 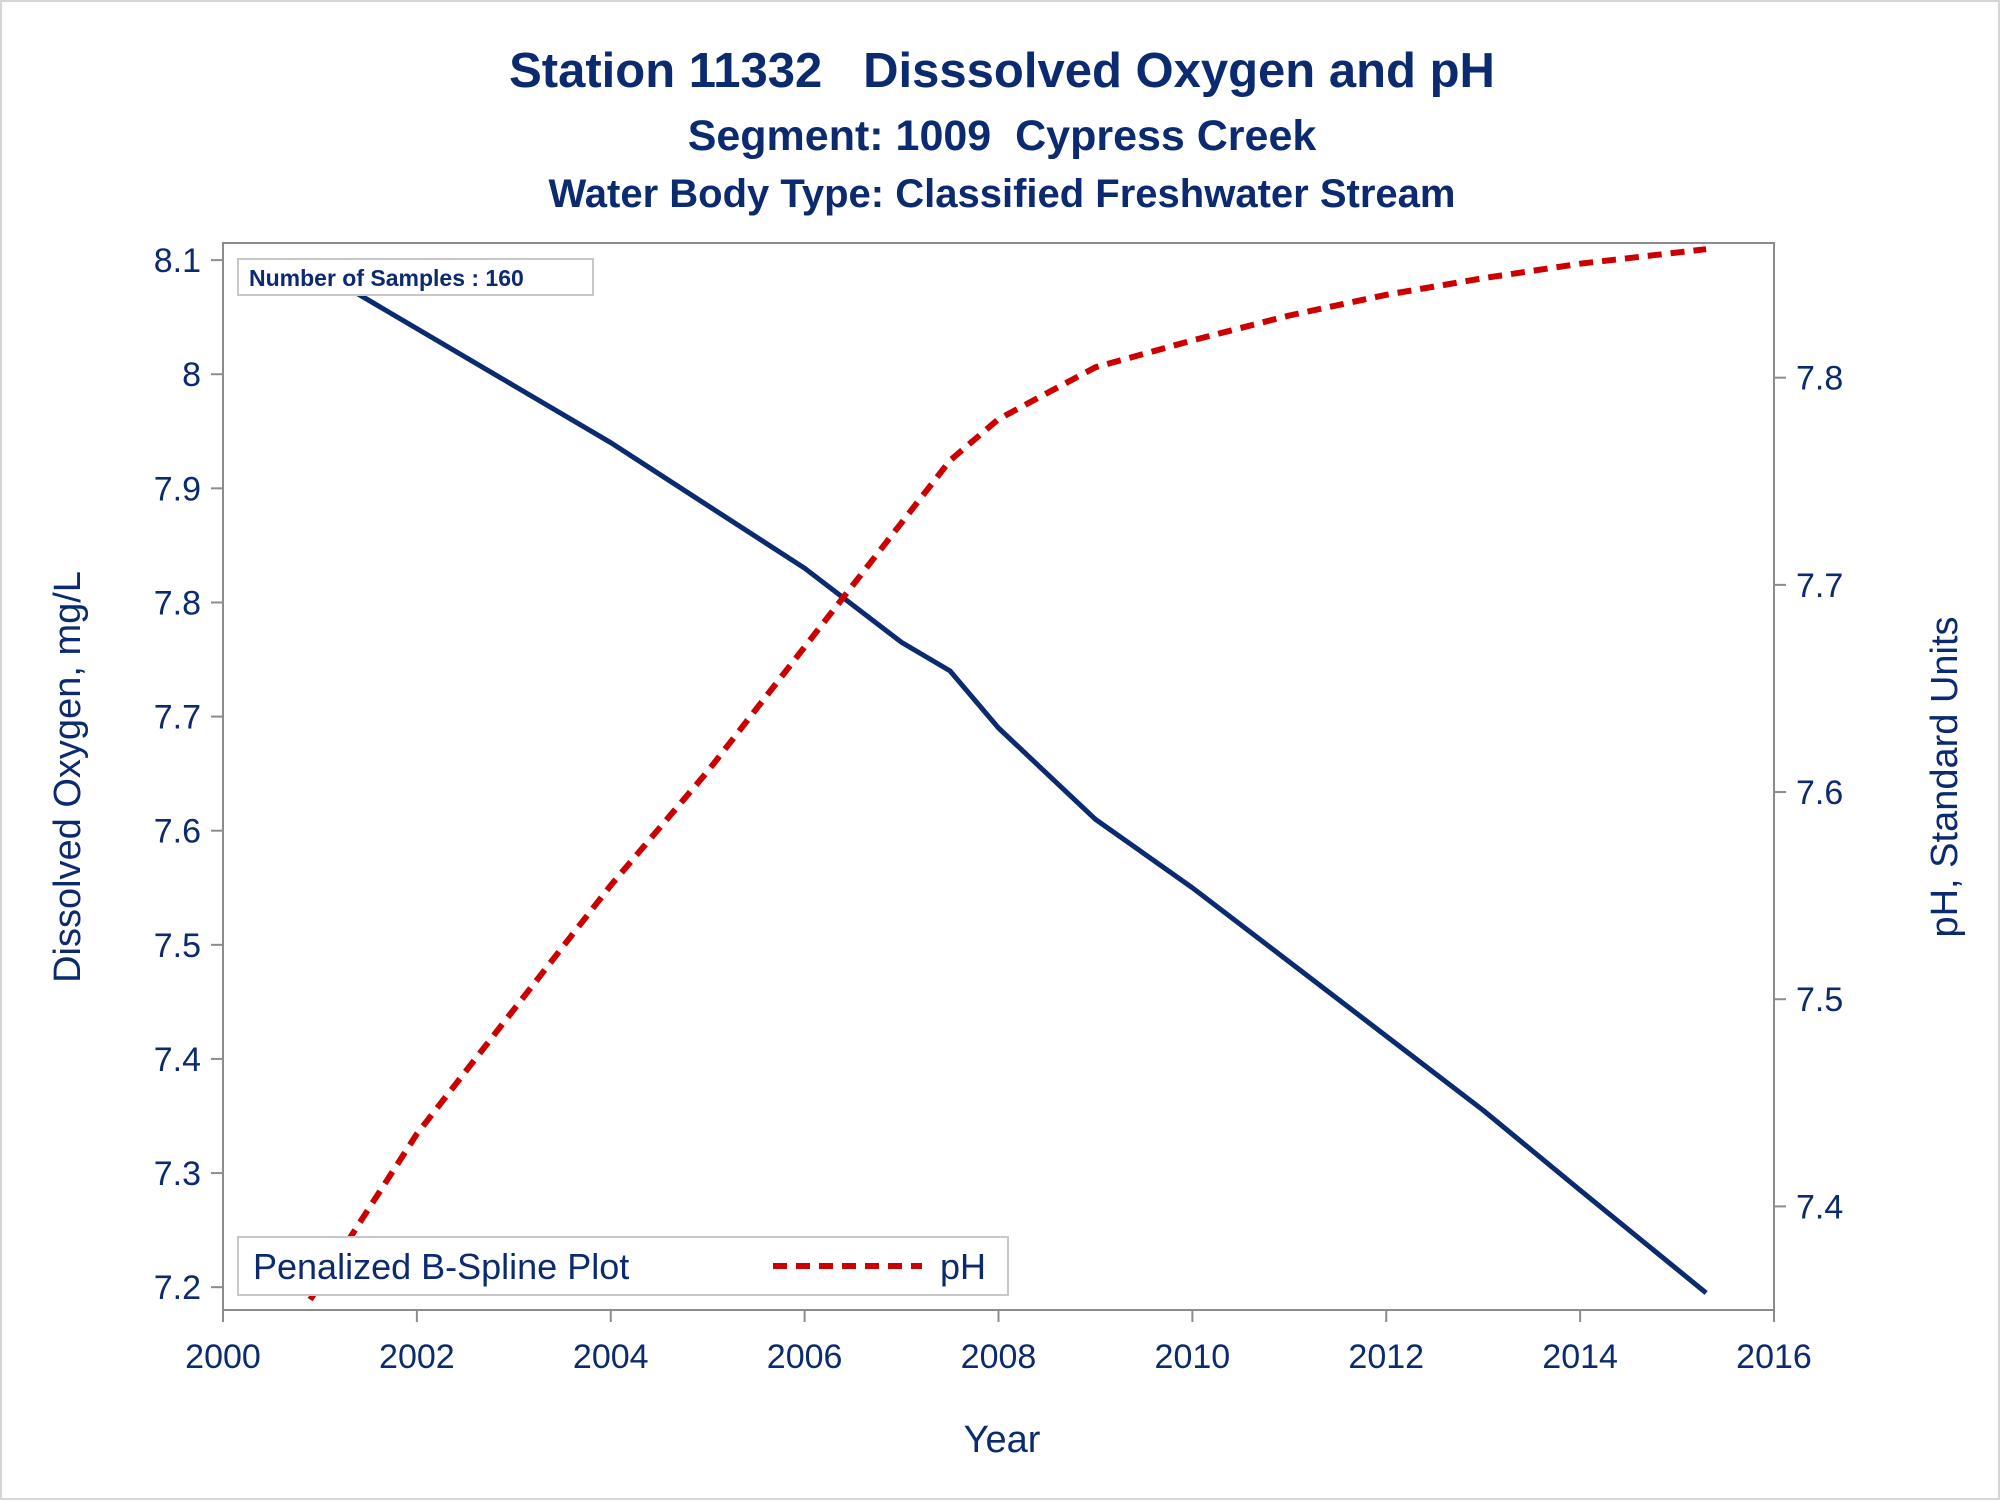 I want to click on y2-tick-label: 7.5, so click(x=1819, y=1000).